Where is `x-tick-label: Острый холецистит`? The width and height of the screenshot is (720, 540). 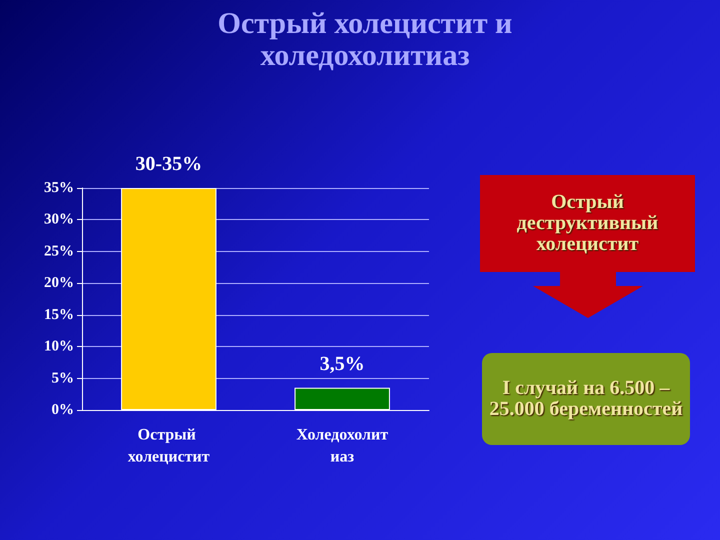 x-tick-label: Острый холецистит is located at coordinates (169, 446).